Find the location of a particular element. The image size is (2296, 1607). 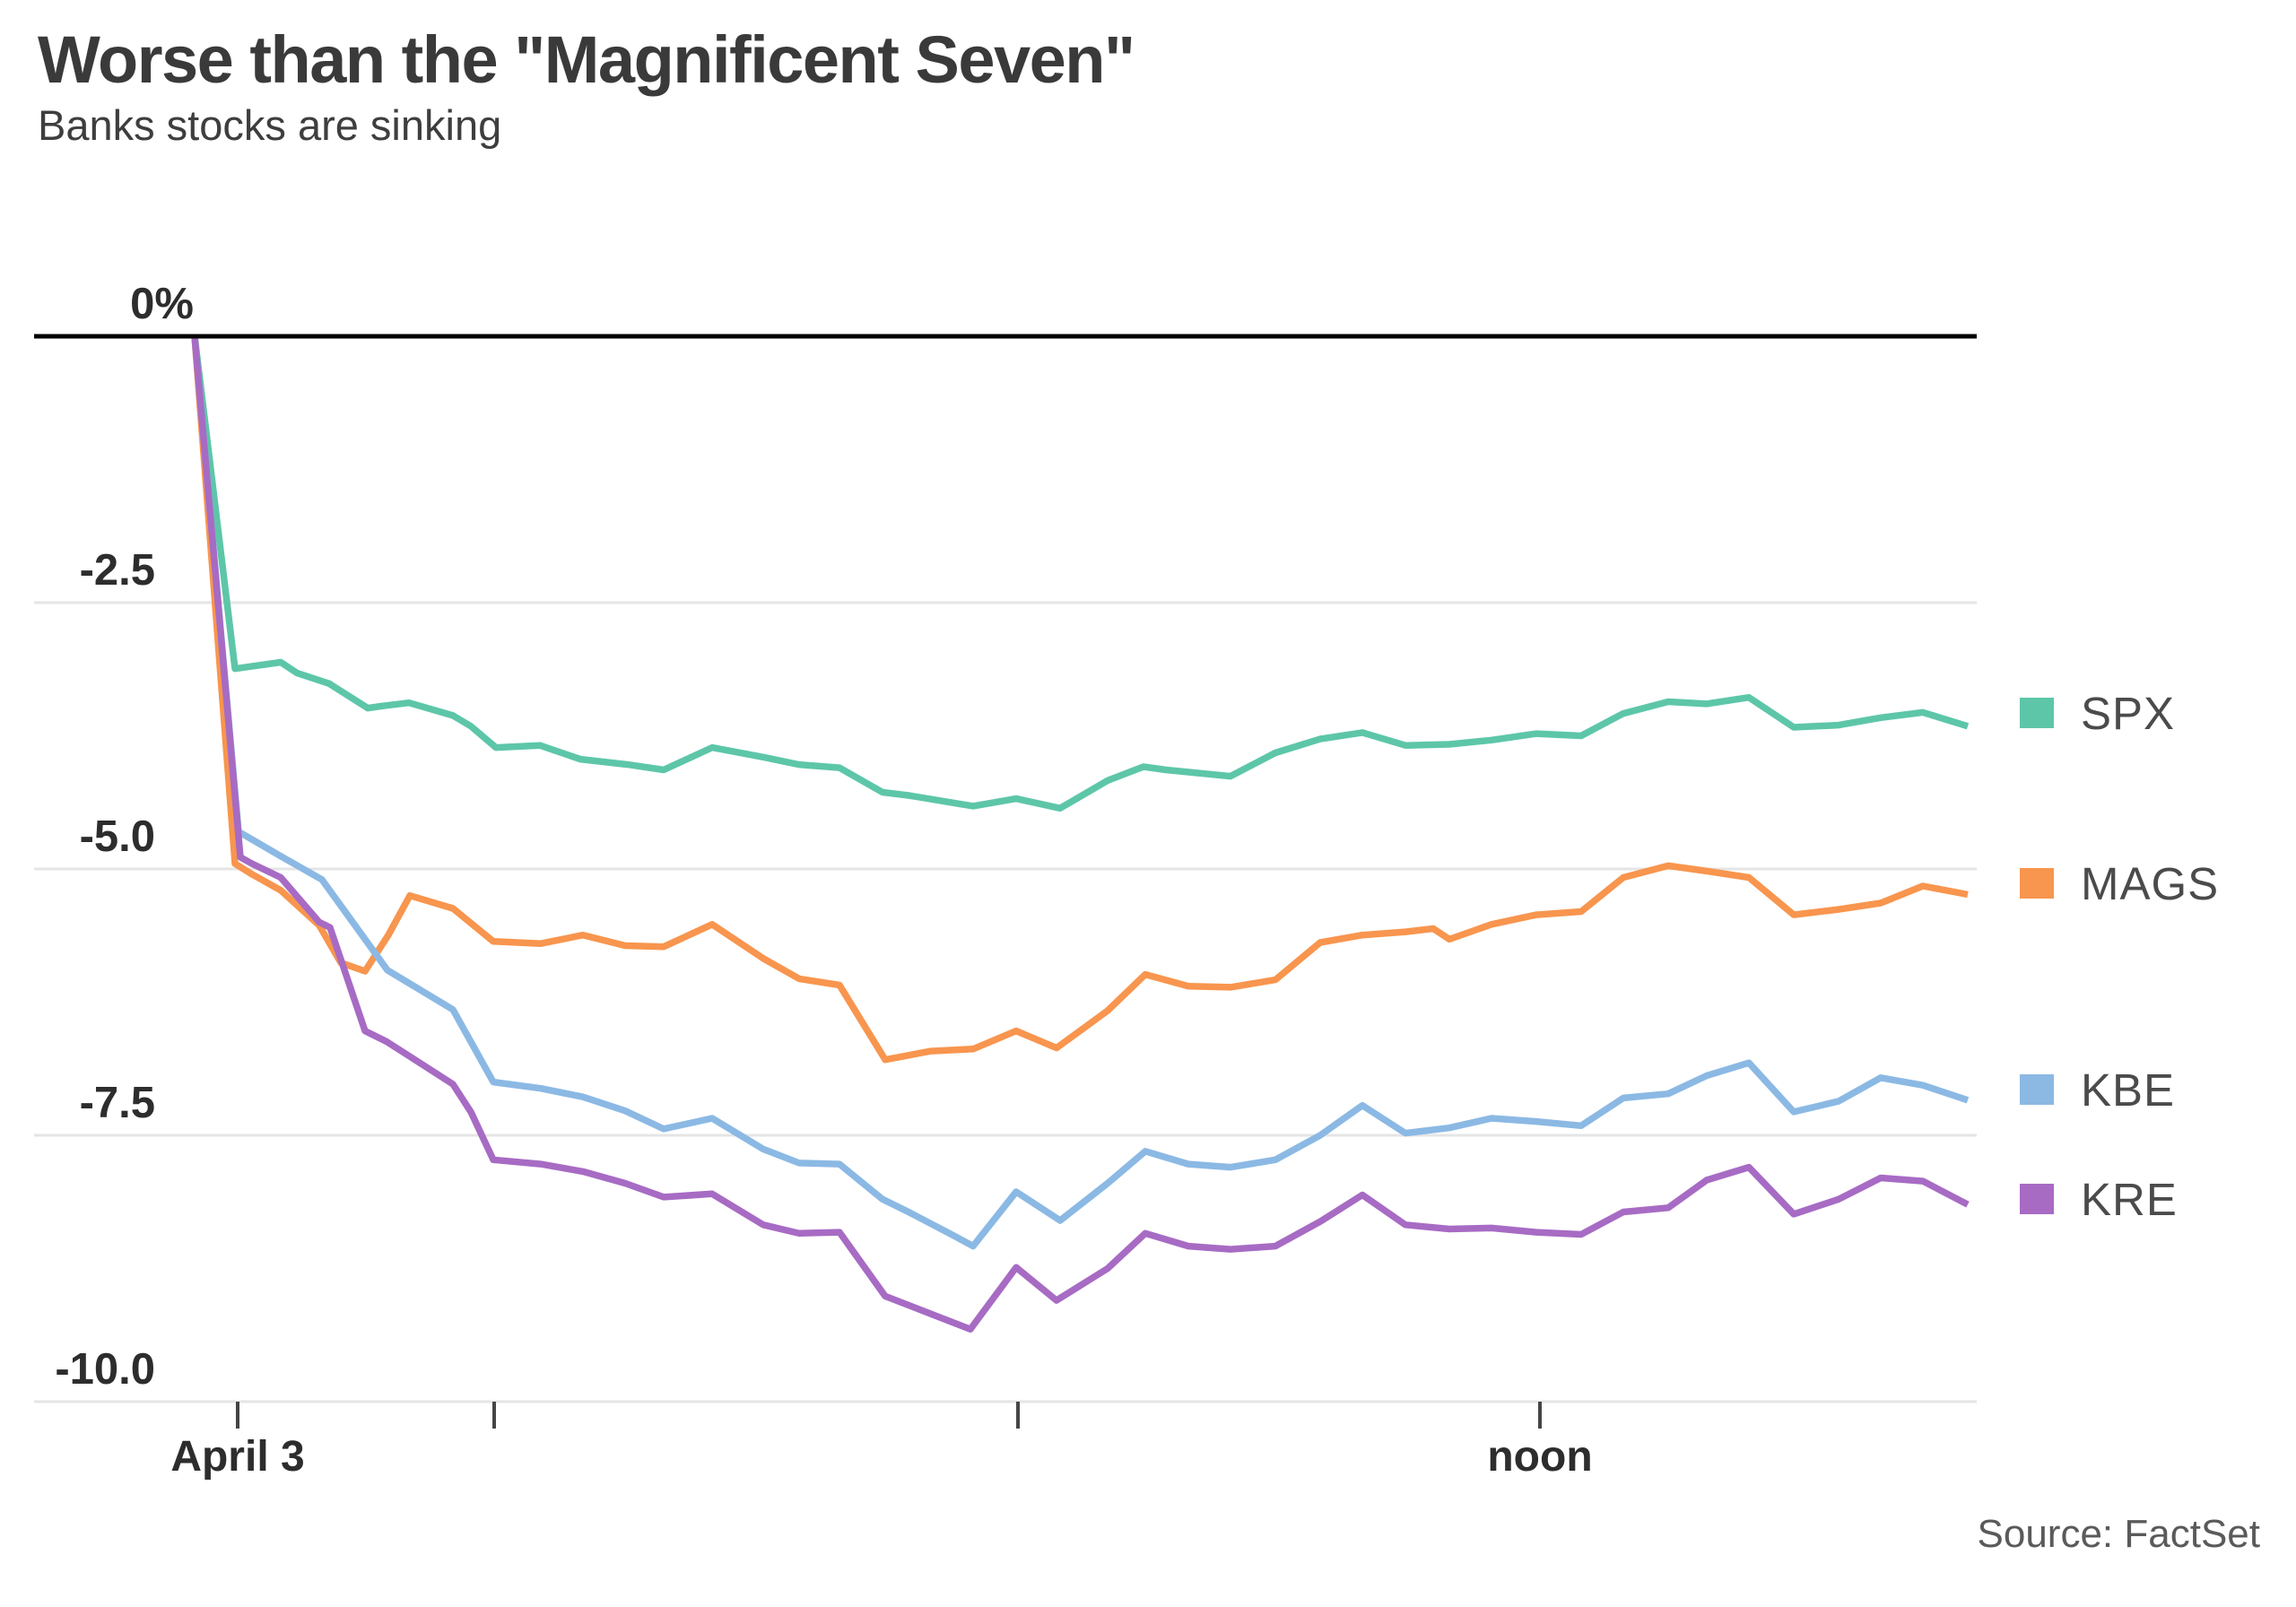

legend-item-spx: SPX is located at coordinates (2097, 713).